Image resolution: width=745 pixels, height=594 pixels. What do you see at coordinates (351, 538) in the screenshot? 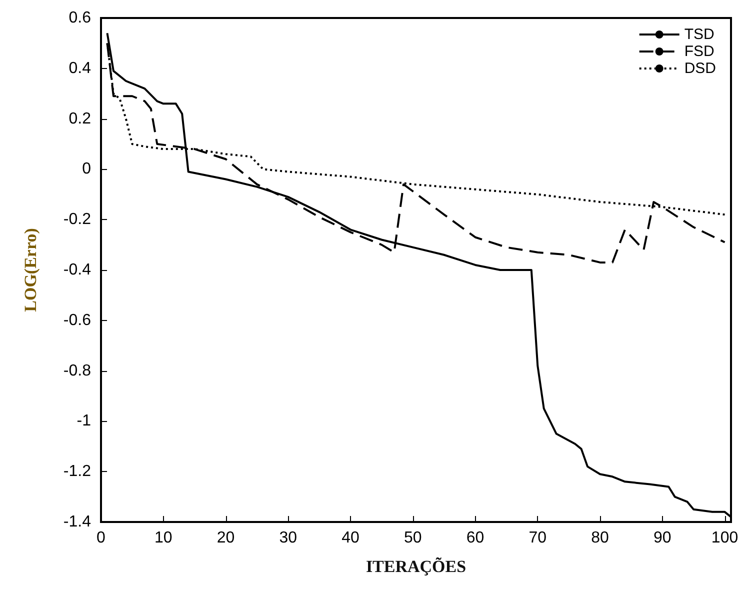
I see `x-tick-label: 40` at bounding box center [351, 538].